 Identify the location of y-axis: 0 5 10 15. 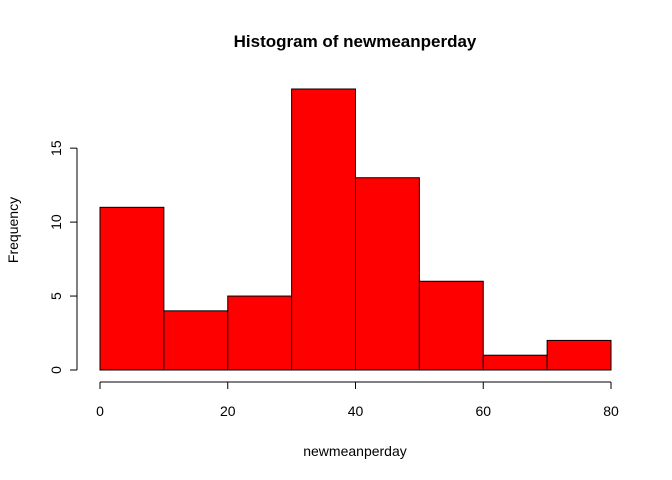
(63, 257).